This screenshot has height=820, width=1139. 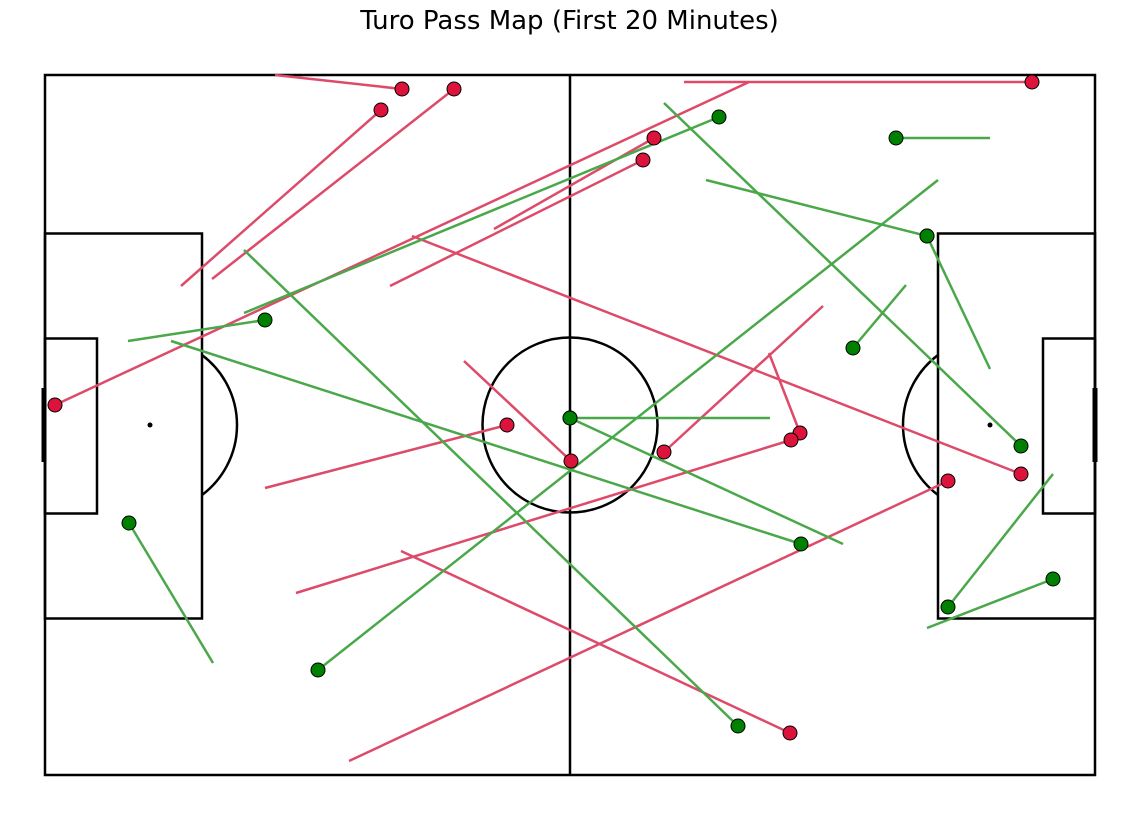 What do you see at coordinates (71, 426) in the screenshot?
I see `left-six-yard-box` at bounding box center [71, 426].